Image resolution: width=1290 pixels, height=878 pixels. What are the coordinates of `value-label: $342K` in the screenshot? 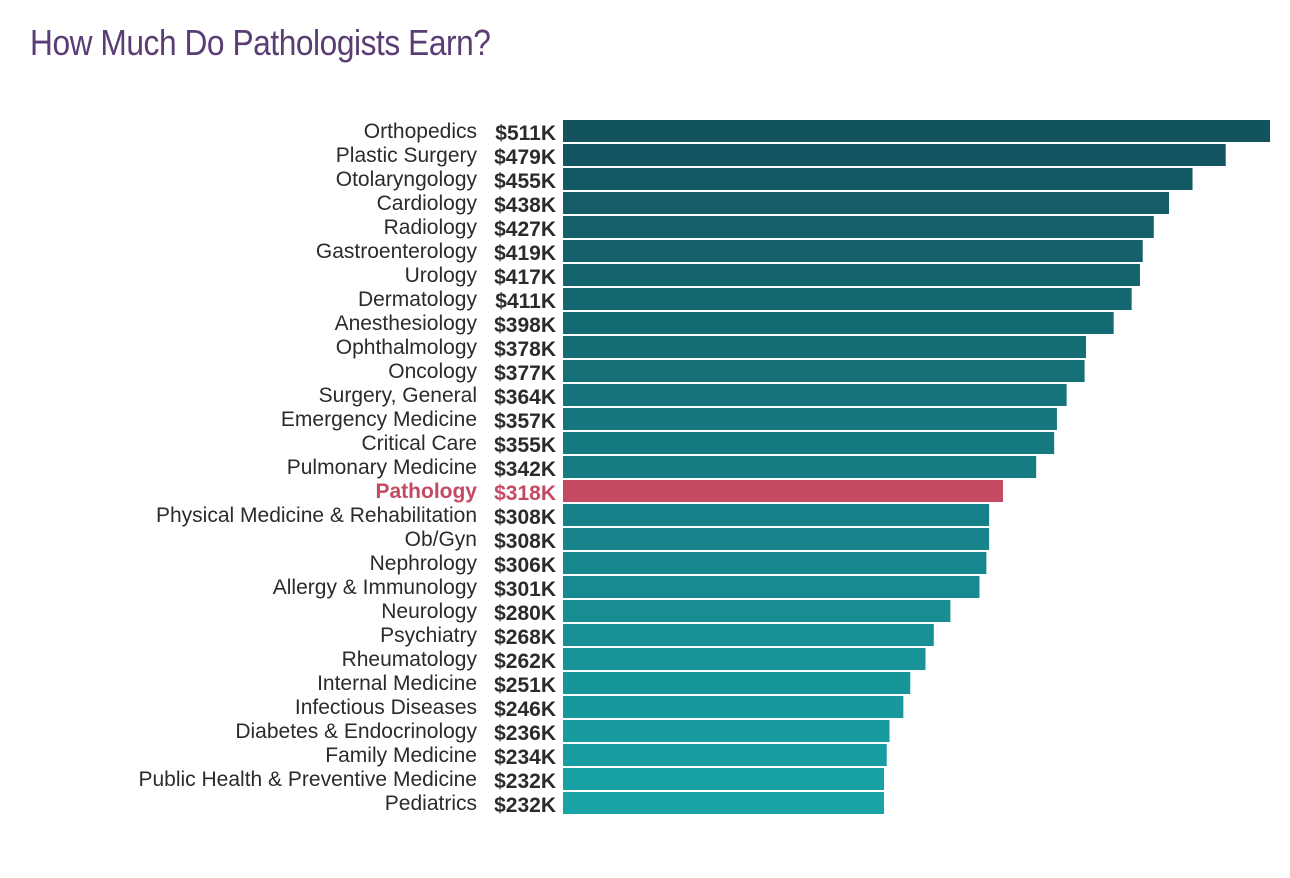 It's located at (525, 469).